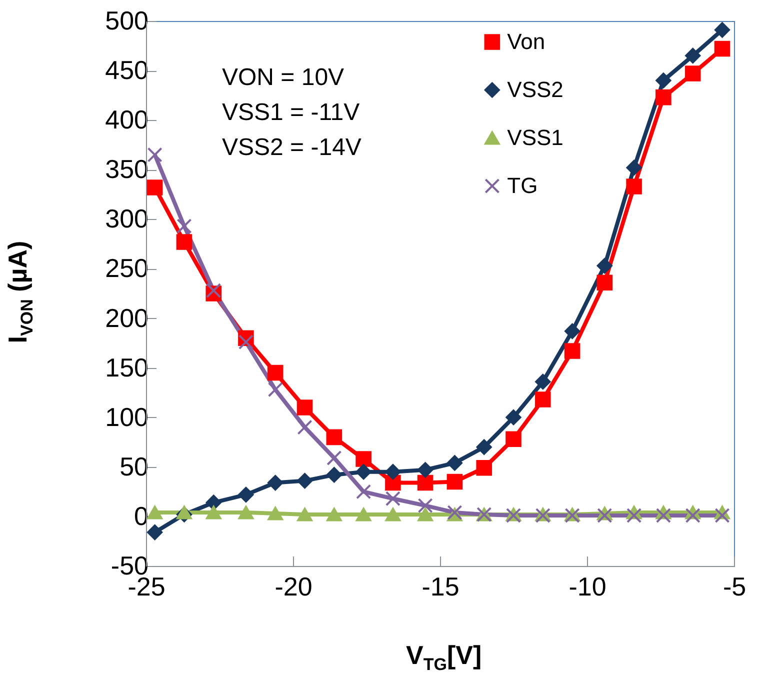 The width and height of the screenshot is (767, 693). What do you see at coordinates (291, 113) in the screenshot?
I see `annotation: VSS1 = -11V` at bounding box center [291, 113].